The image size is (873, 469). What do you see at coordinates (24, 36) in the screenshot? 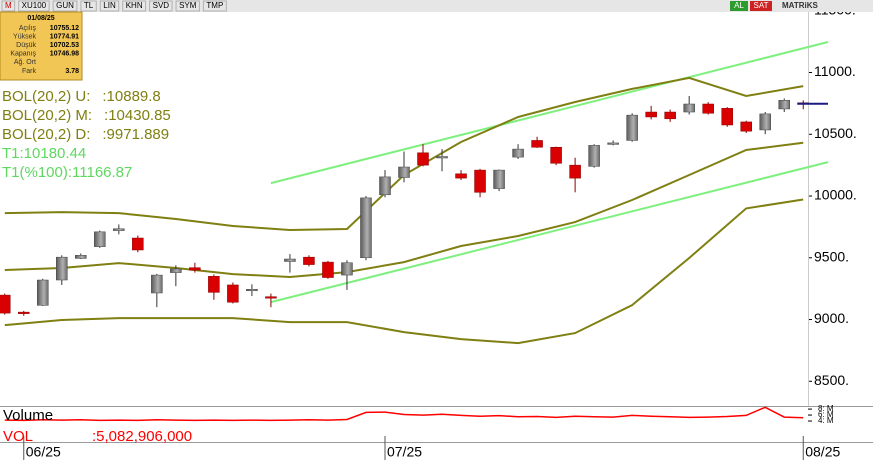
I see `info-label: Yüksek` at bounding box center [24, 36].